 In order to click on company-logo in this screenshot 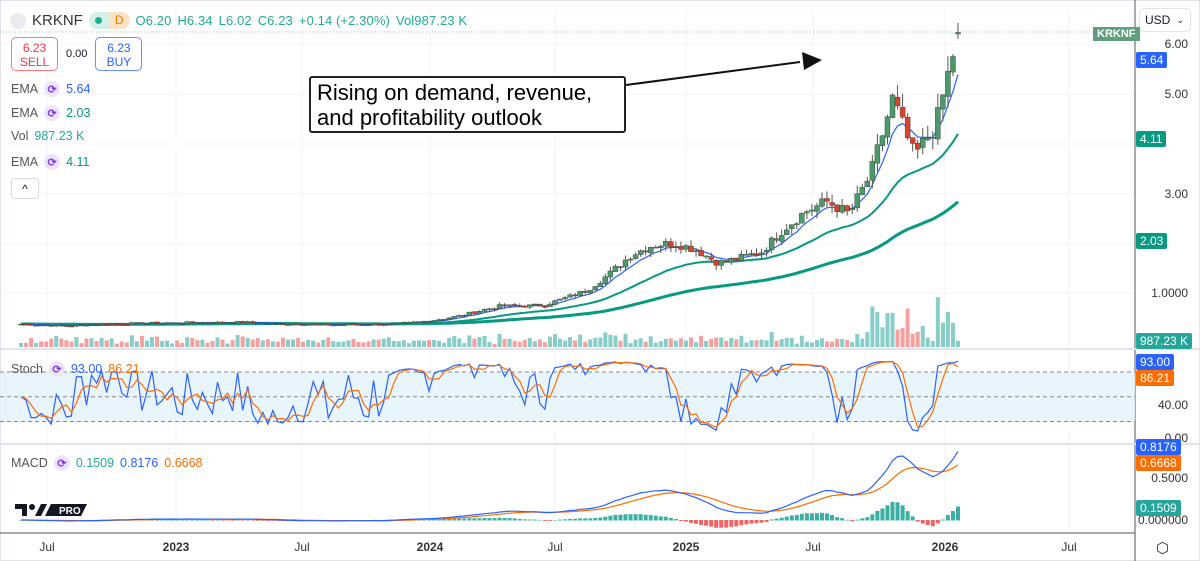, I will do `click(18, 20)`.